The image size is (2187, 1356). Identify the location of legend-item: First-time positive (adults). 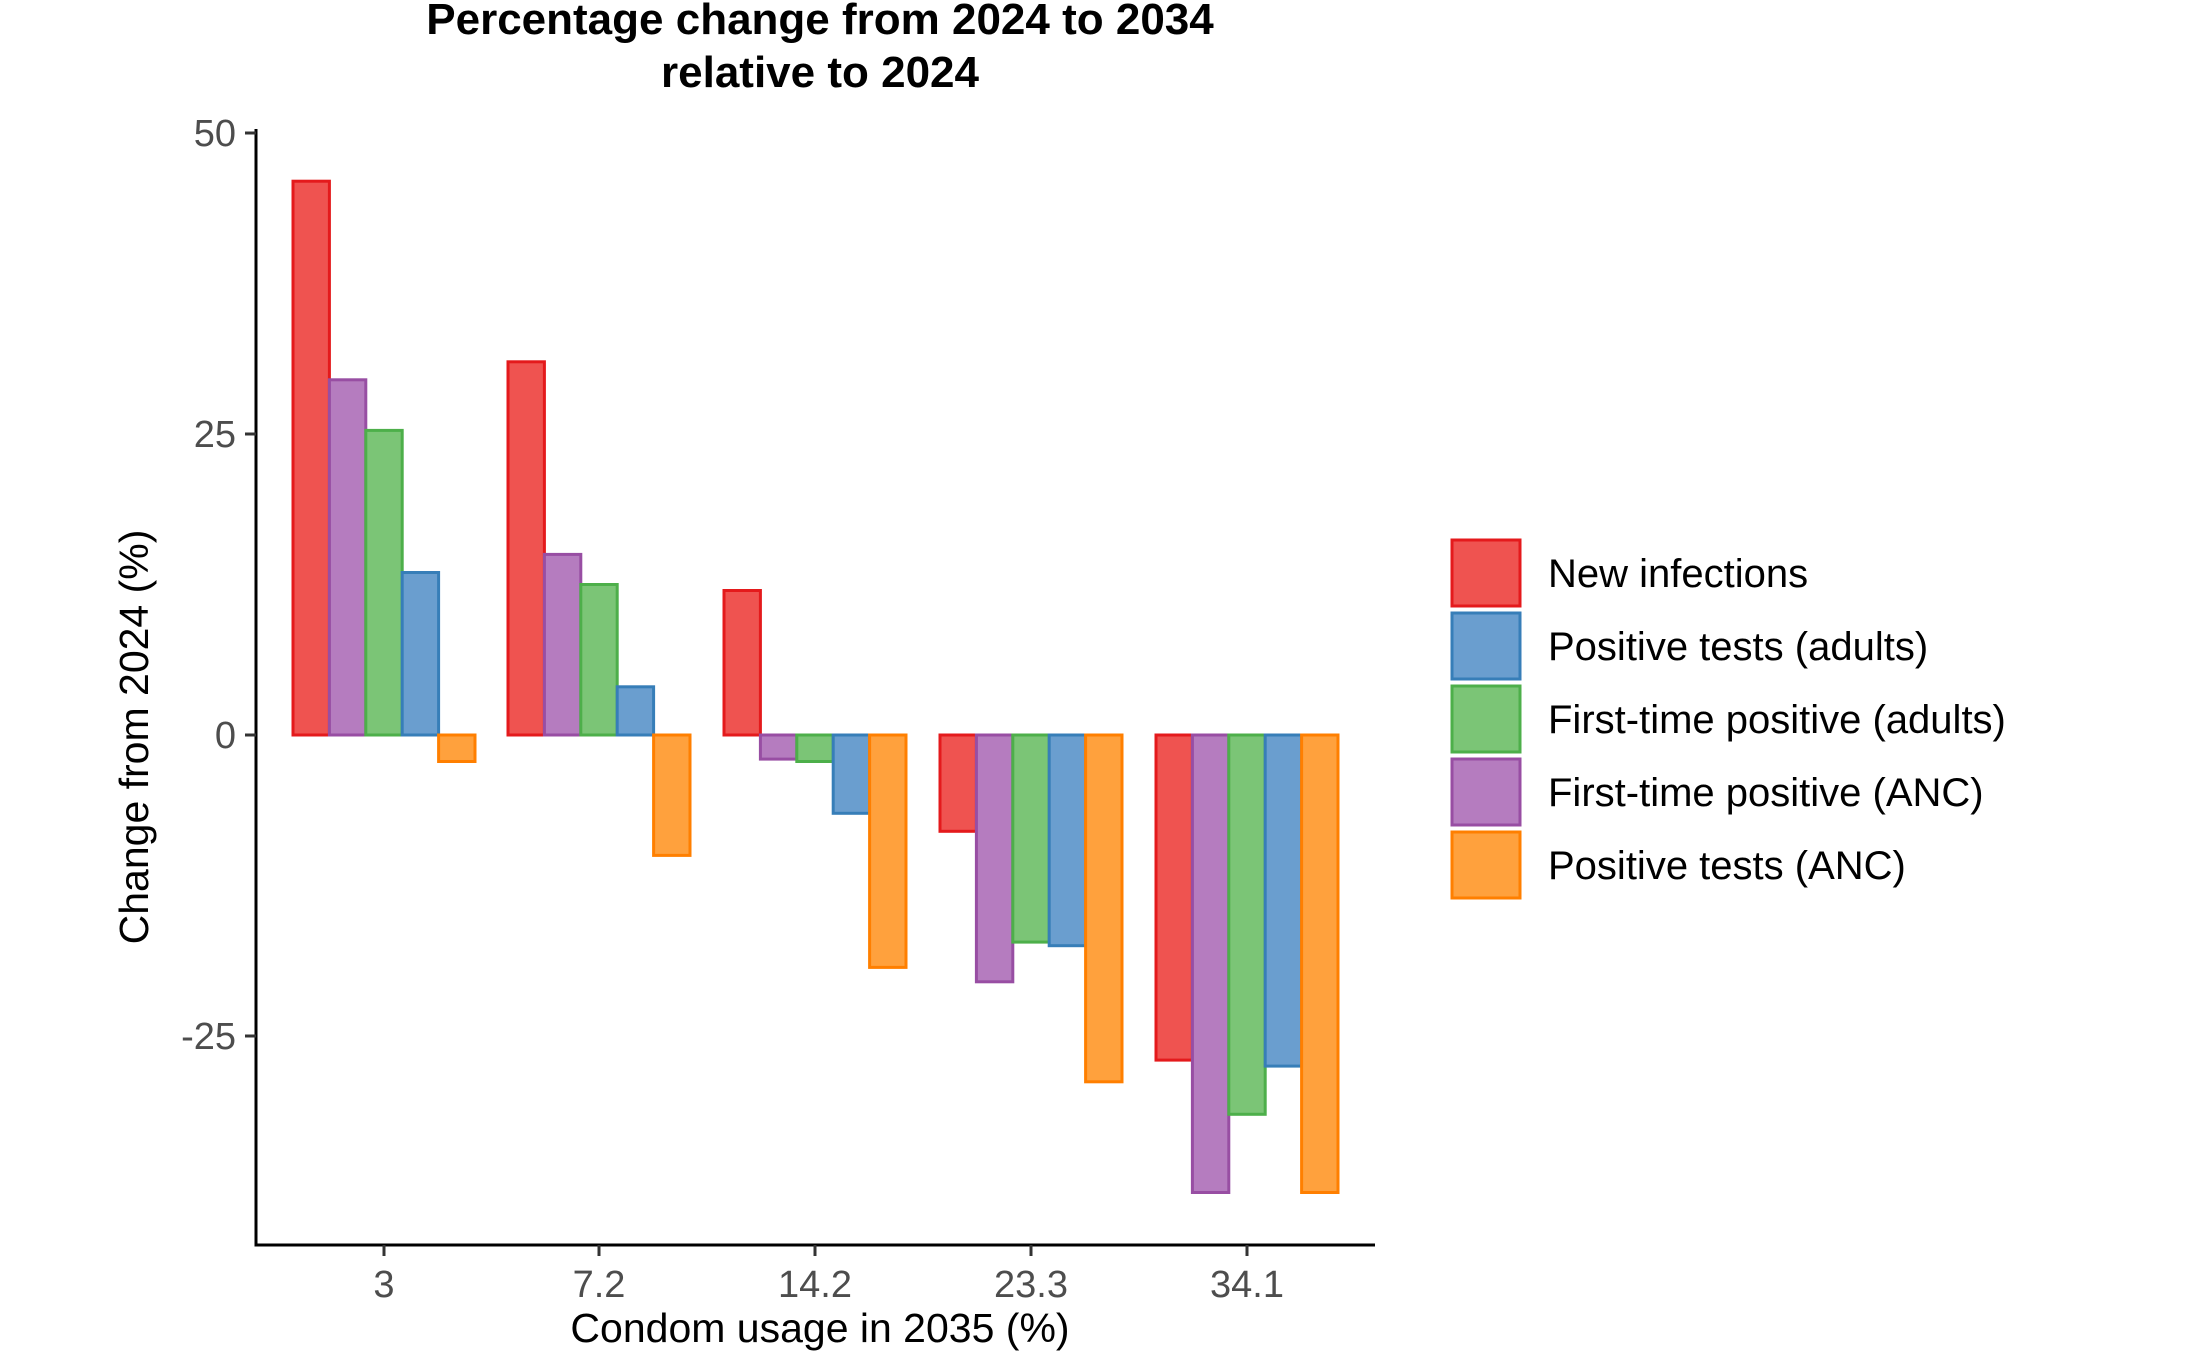
(1728, 719).